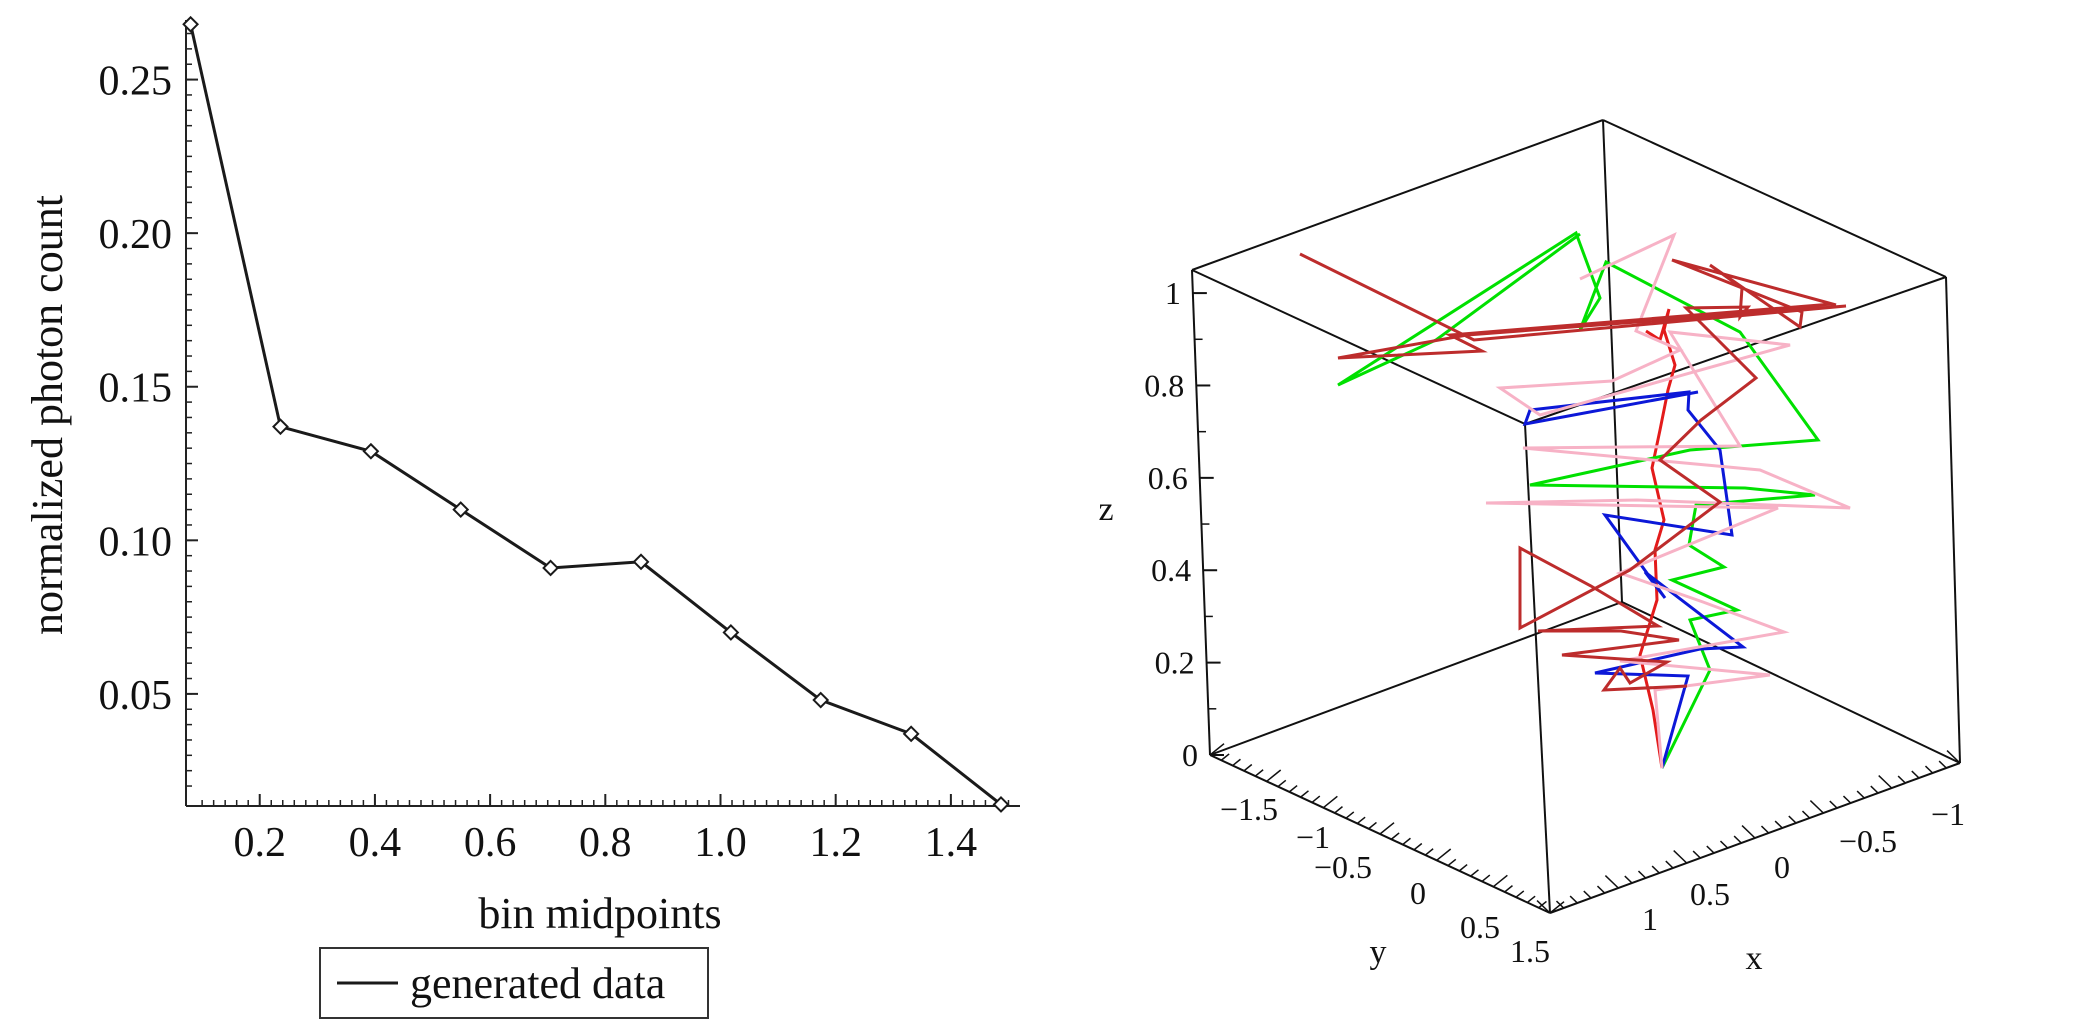 This screenshot has width=2090, height=1035. Describe the element at coordinates (1530, 951) in the screenshot. I see `y-tick-label-3d: 1.5` at that location.